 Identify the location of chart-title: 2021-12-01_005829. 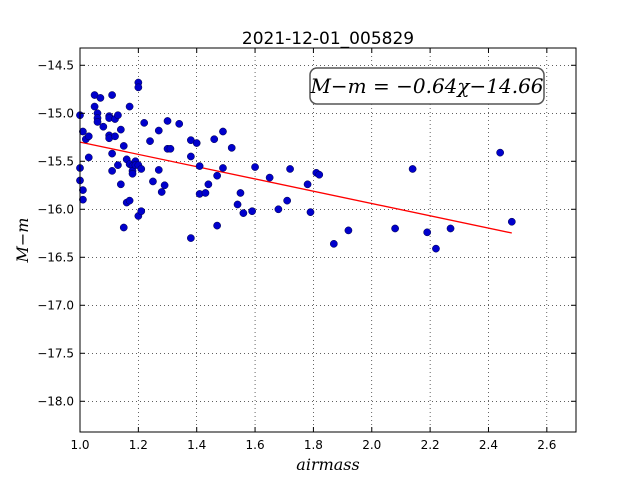
(328, 39).